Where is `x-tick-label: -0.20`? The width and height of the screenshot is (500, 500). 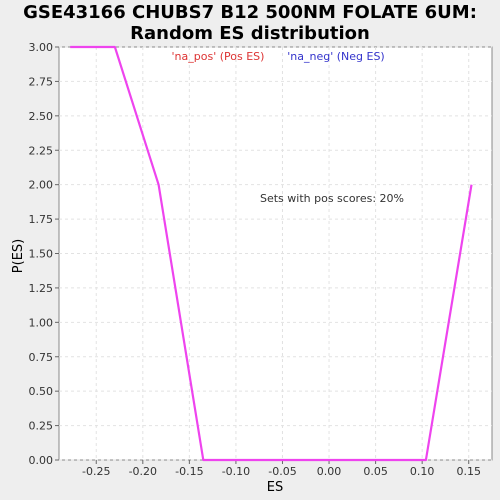
x-tick-label: -0.20 is located at coordinates (143, 471).